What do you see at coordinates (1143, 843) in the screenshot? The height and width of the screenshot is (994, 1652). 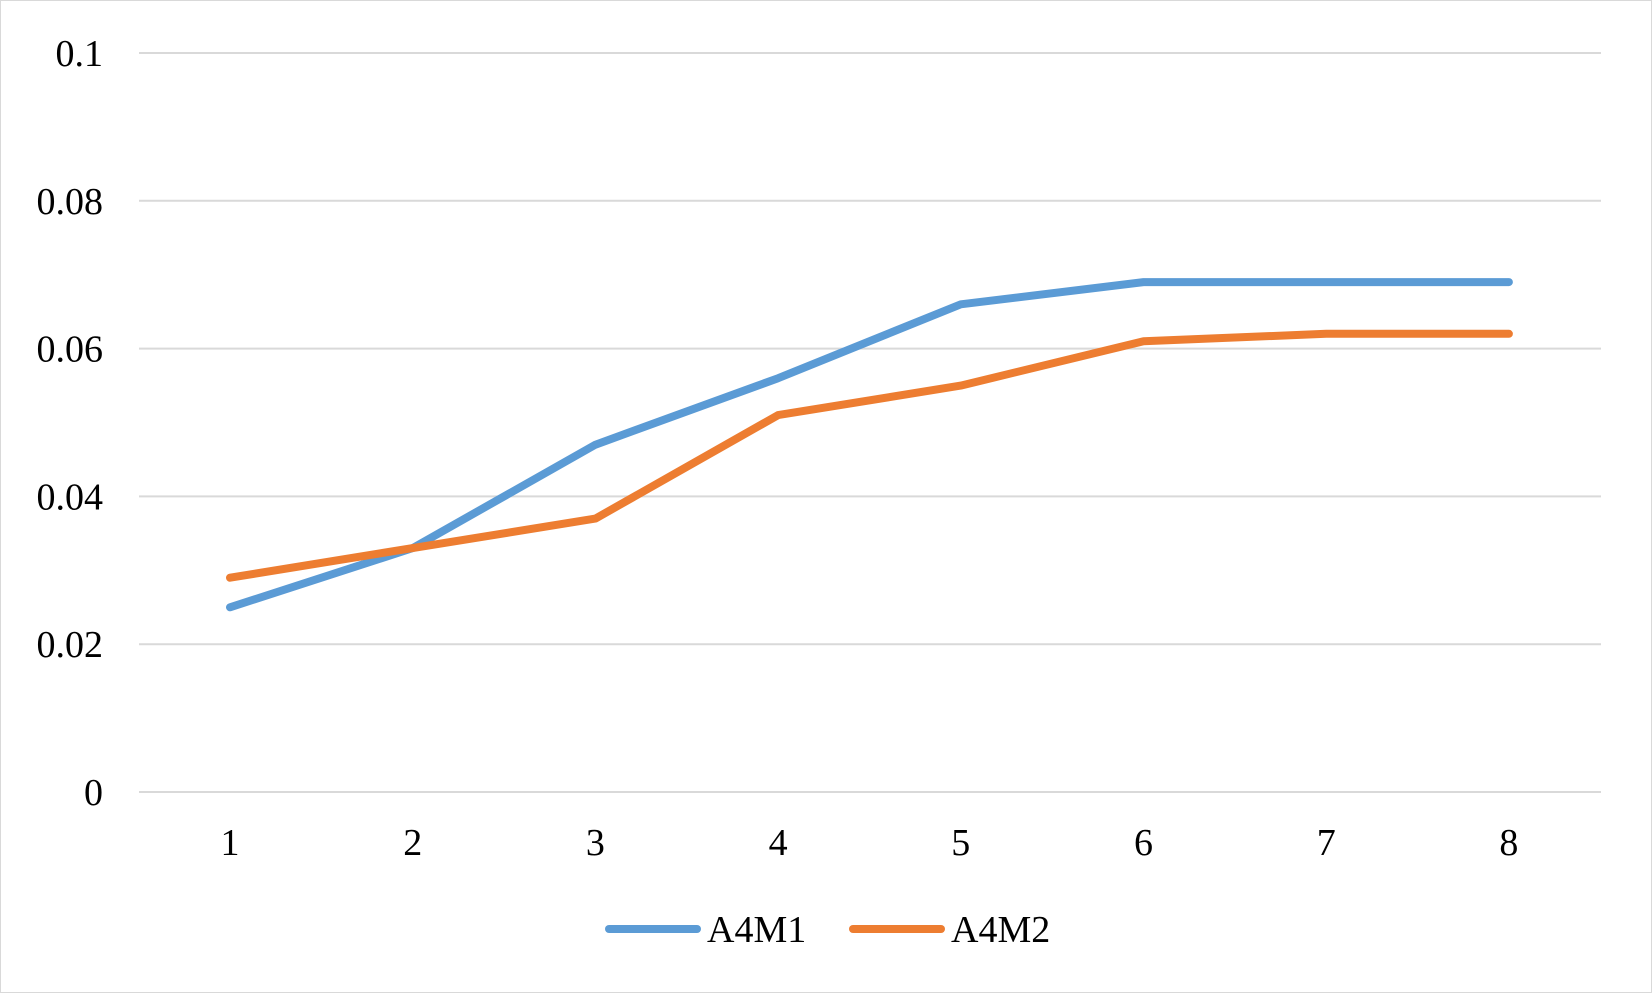 I see `x-tick-label: 6` at bounding box center [1143, 843].